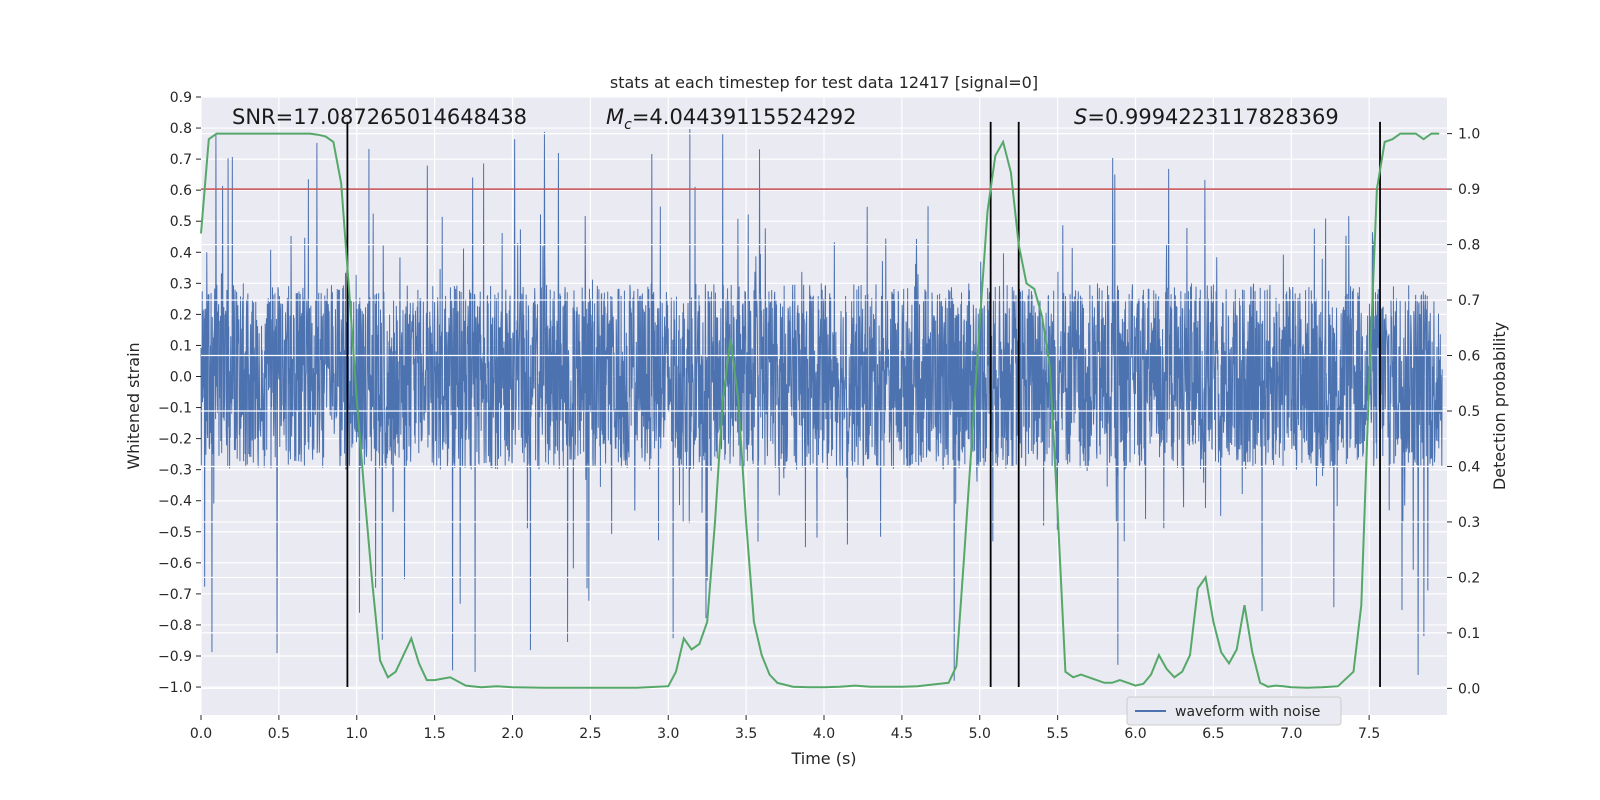 This screenshot has height=800, width=1600. I want to click on y2-tick-label: 0.8, so click(1469, 246).